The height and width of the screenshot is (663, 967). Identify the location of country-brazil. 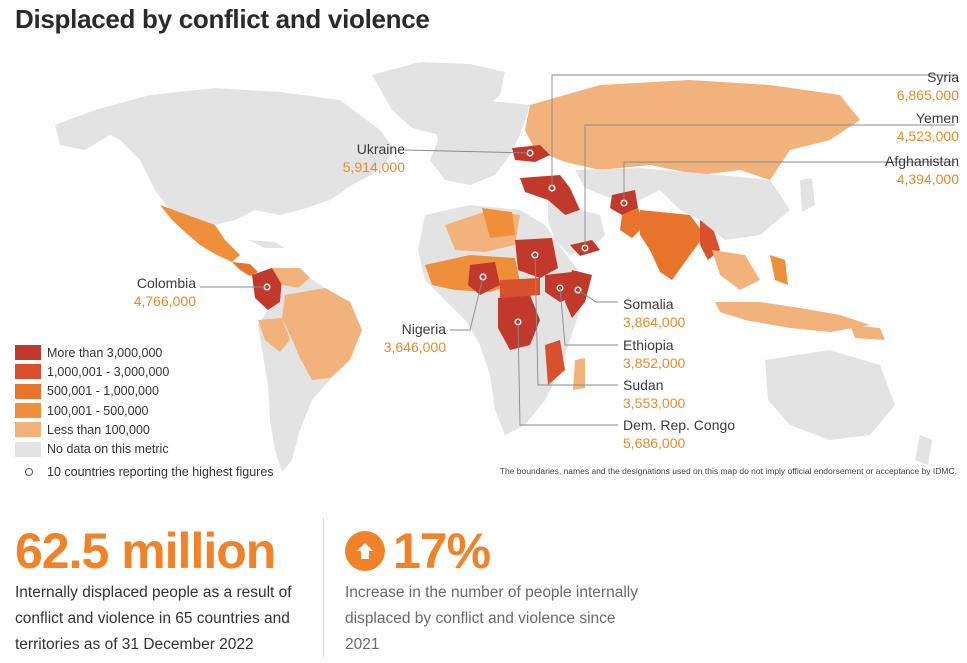
(322, 334).